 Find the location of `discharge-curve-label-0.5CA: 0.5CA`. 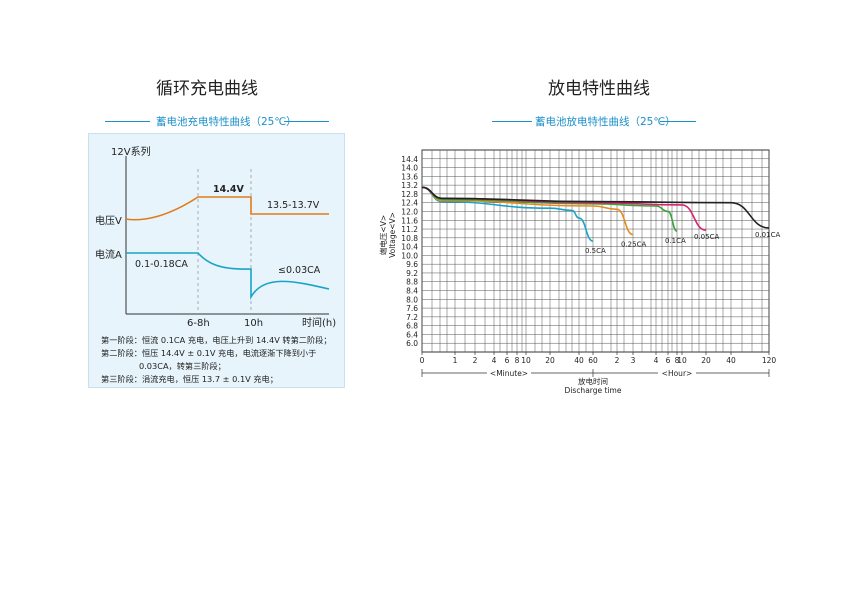

discharge-curve-label-0.5CA: 0.5CA is located at coordinates (595, 251).